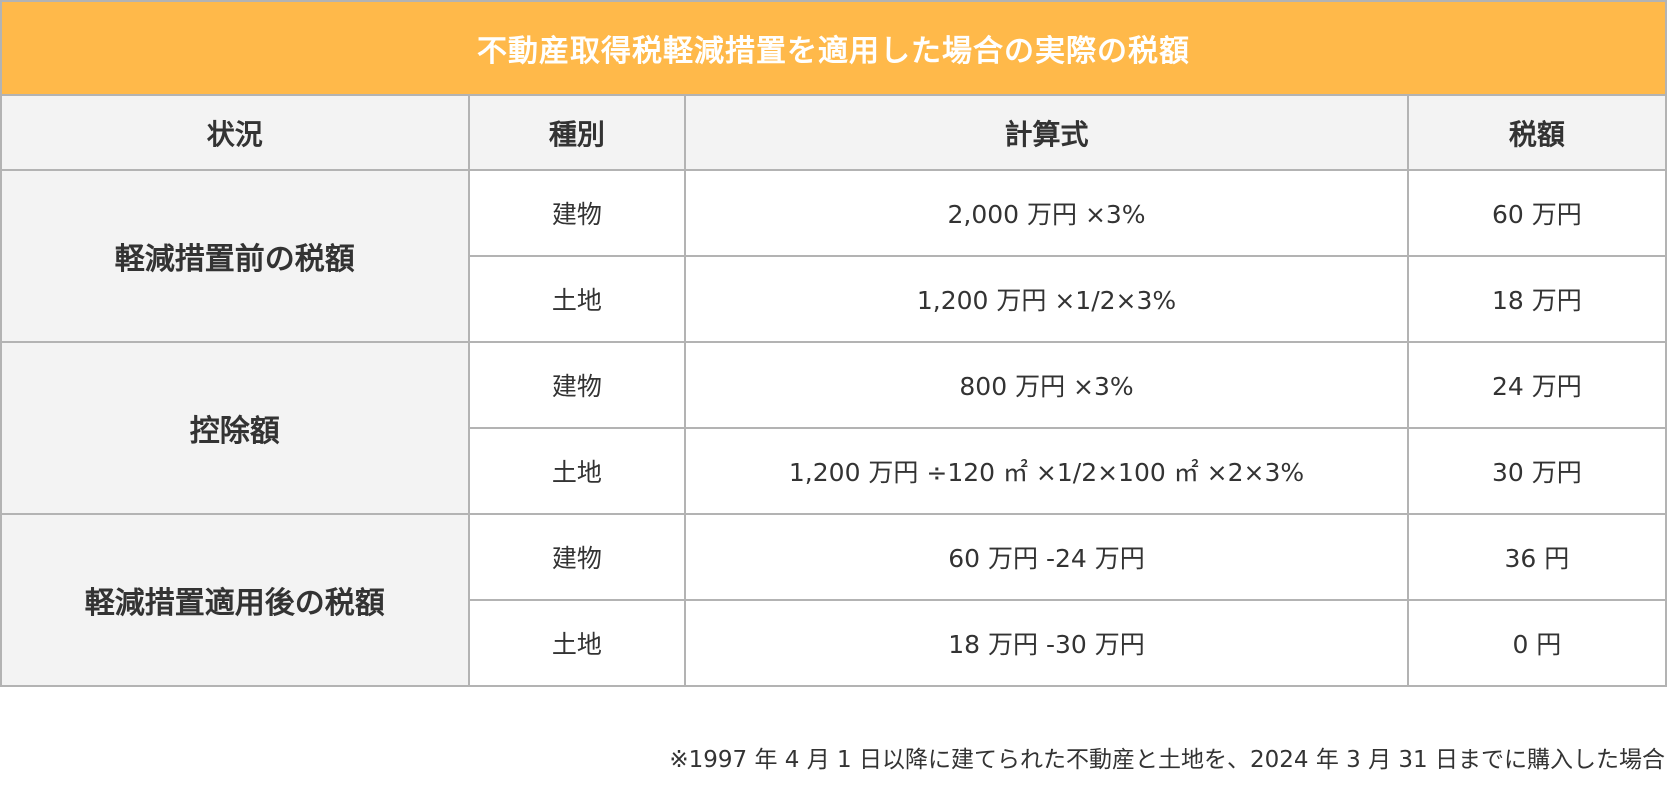 The height and width of the screenshot is (792, 1667). I want to click on header-situation: 状況, so click(235, 132).